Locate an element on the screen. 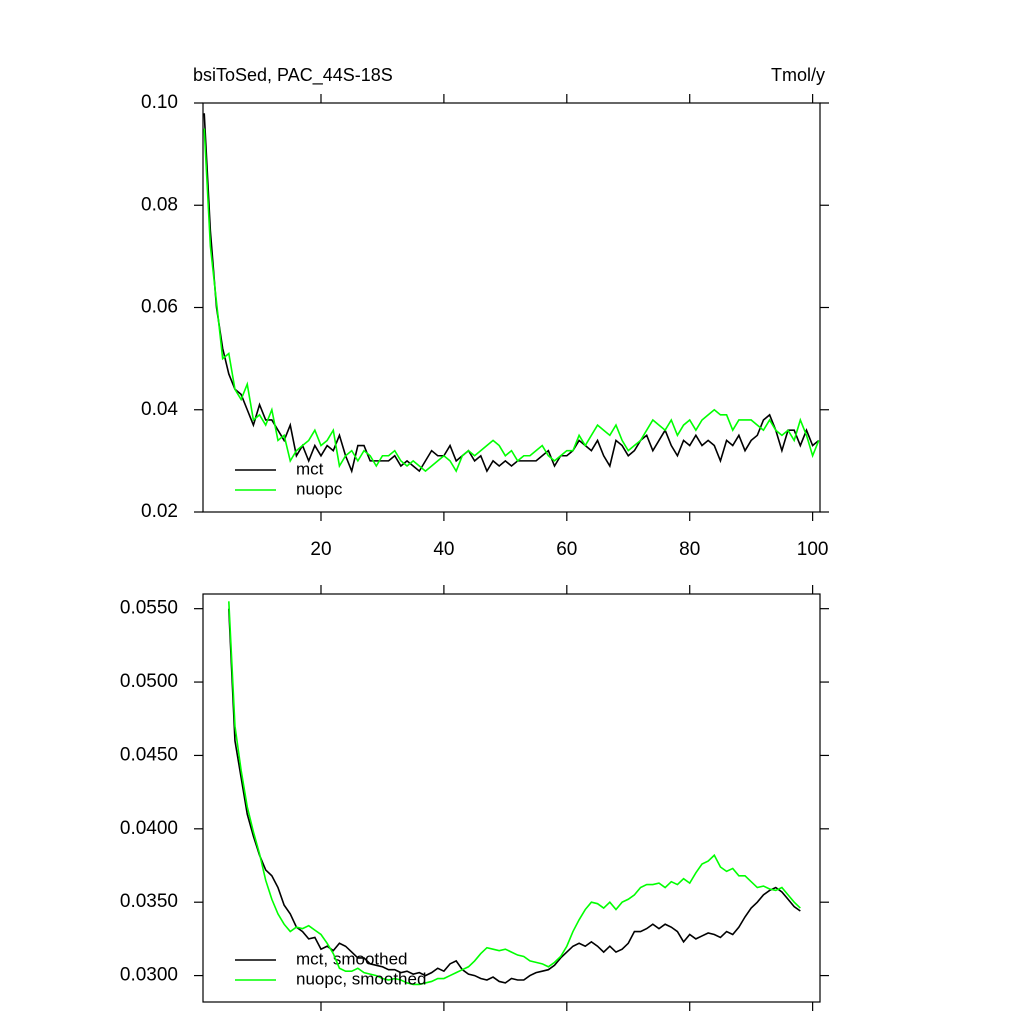 This screenshot has width=1024, height=1024. y-tick-label: 0.0500 is located at coordinates (149, 681).